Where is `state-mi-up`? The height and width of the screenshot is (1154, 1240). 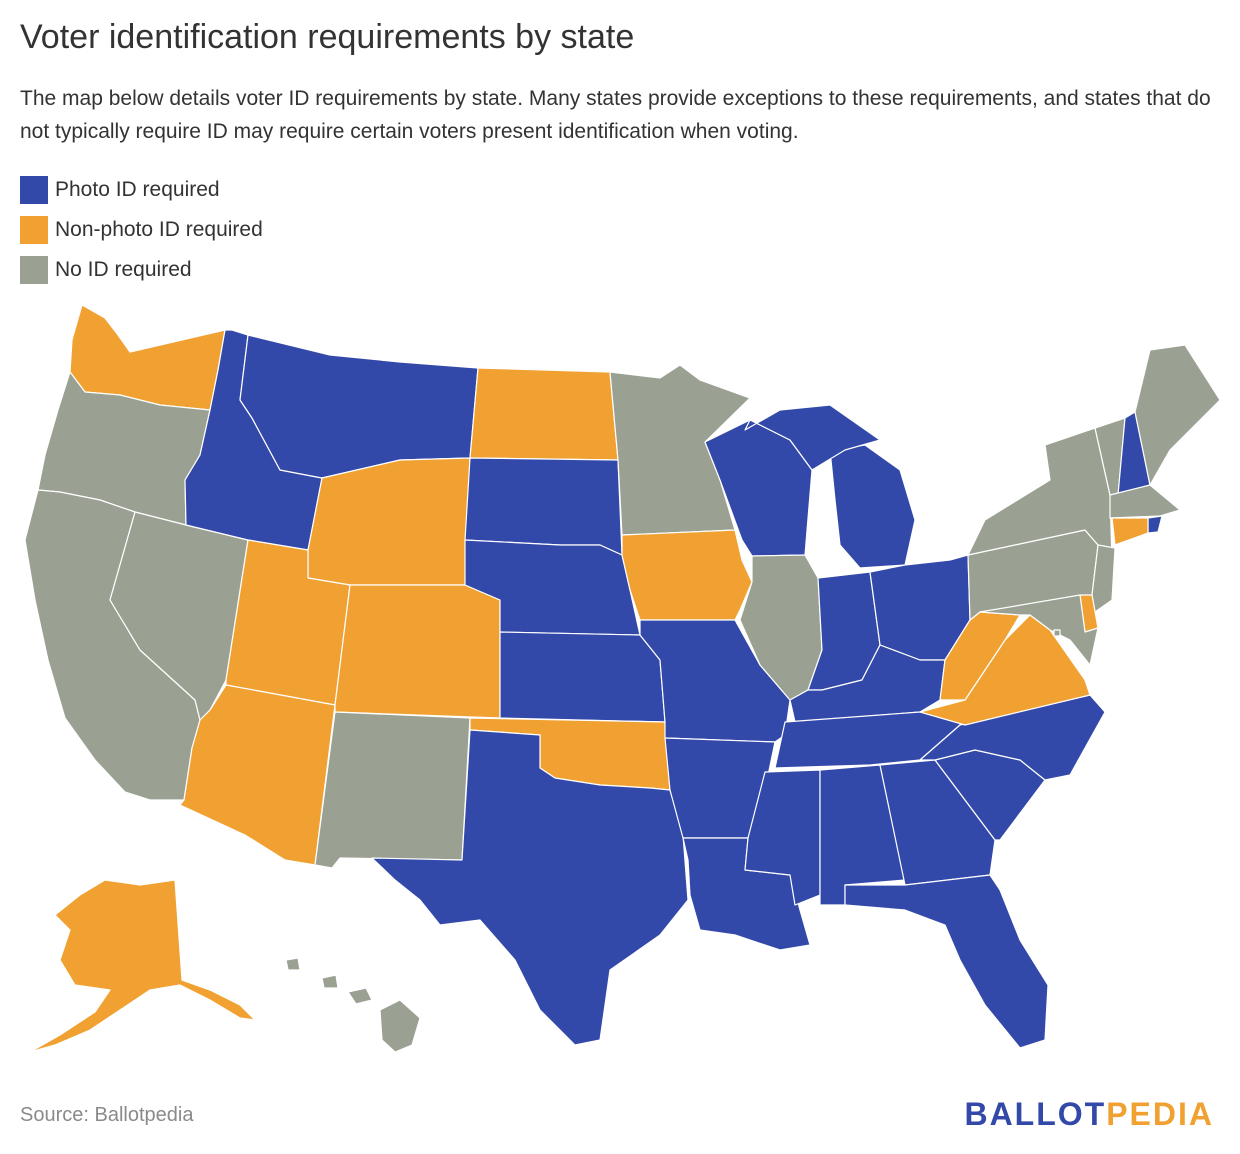 state-mi-up is located at coordinates (812, 437).